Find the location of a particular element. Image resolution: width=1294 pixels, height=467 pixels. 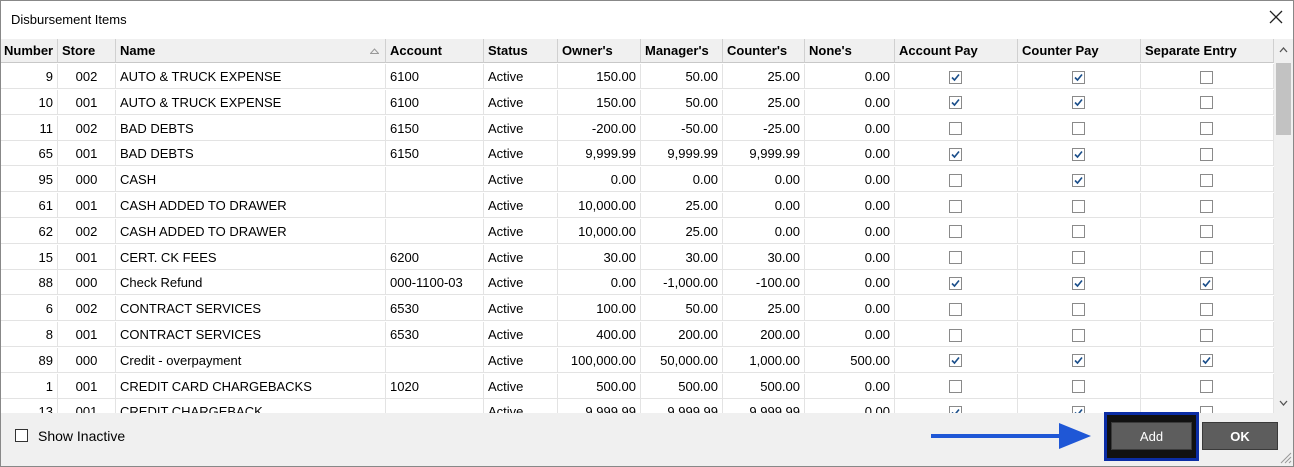

add-button: Add is located at coordinates (1151, 436).